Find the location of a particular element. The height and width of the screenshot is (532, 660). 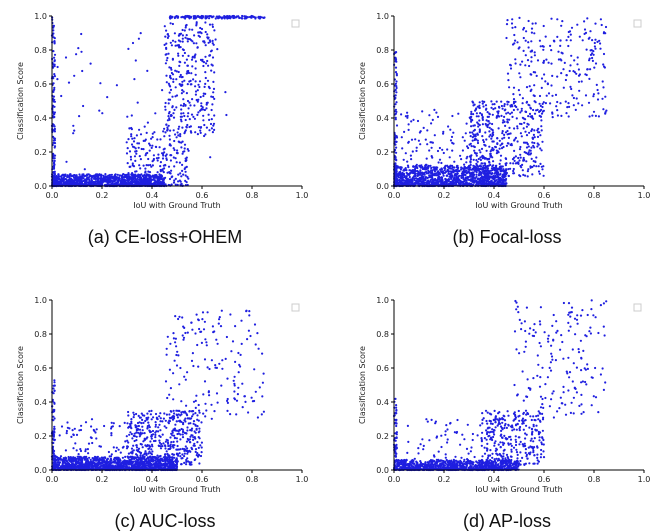

x-tick-label: 0.4 is located at coordinates (494, 195).